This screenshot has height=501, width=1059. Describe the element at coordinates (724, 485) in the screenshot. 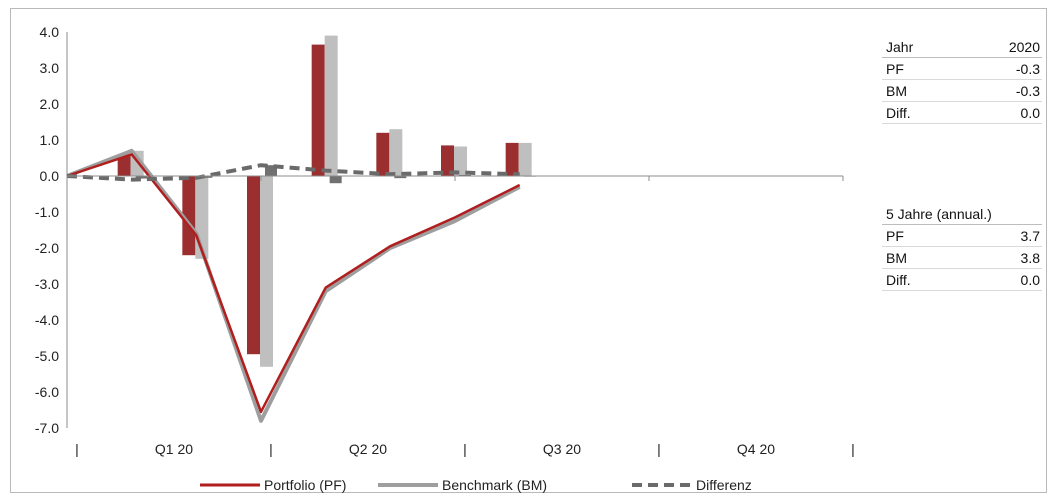

I see `legend-label: Differenz` at that location.